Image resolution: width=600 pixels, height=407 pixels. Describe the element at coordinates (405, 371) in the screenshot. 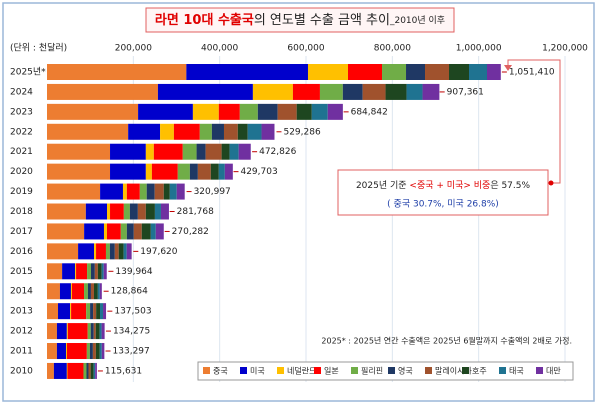

I see `legend-label: 영국` at that location.